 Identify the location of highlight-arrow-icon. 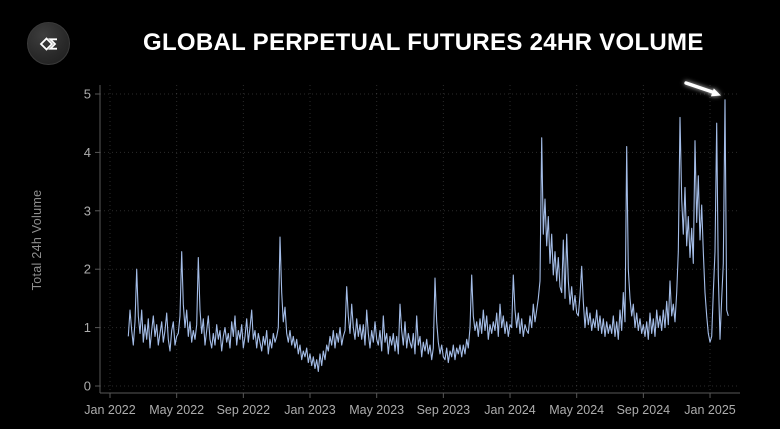
(702, 89).